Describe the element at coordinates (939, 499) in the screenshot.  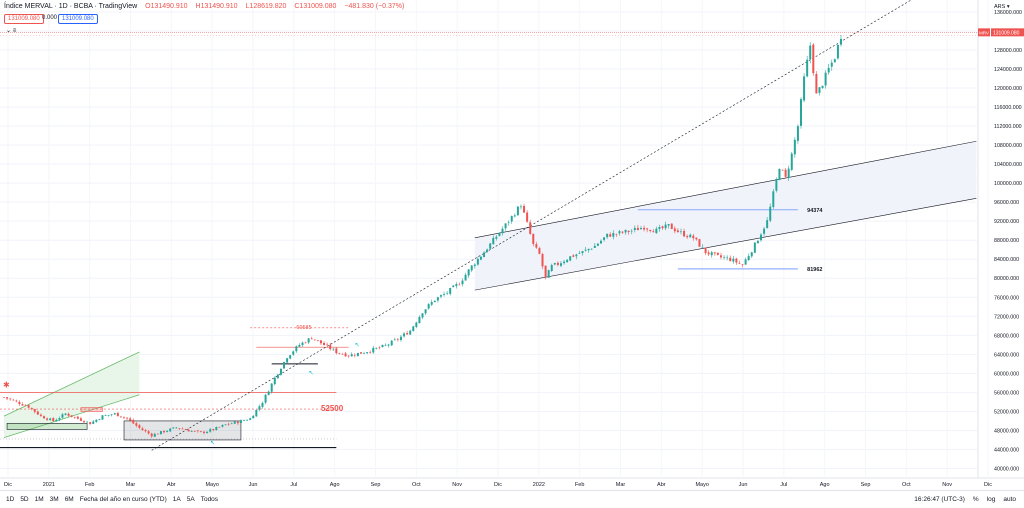
I see `clock-time: 16:26:47 (UTC-3)` at that location.